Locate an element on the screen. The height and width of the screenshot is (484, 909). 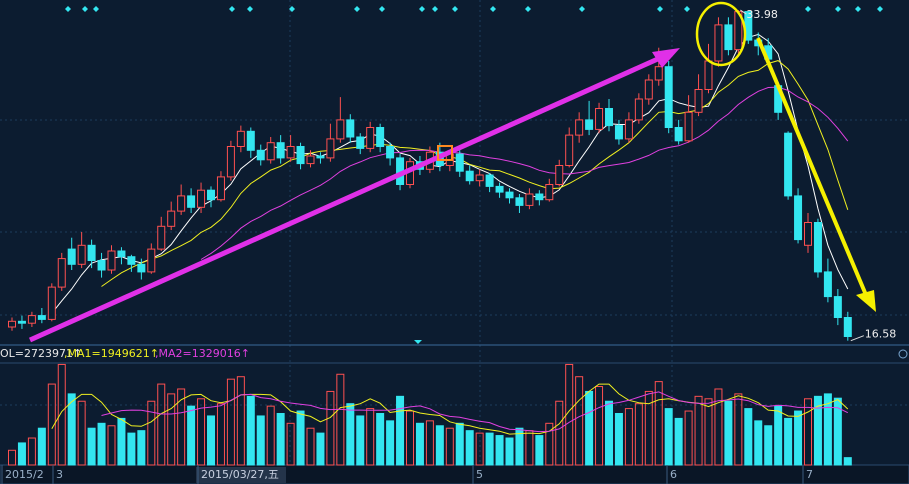
x-tick-label: 2015/03/27,五 is located at coordinates (240, 474).